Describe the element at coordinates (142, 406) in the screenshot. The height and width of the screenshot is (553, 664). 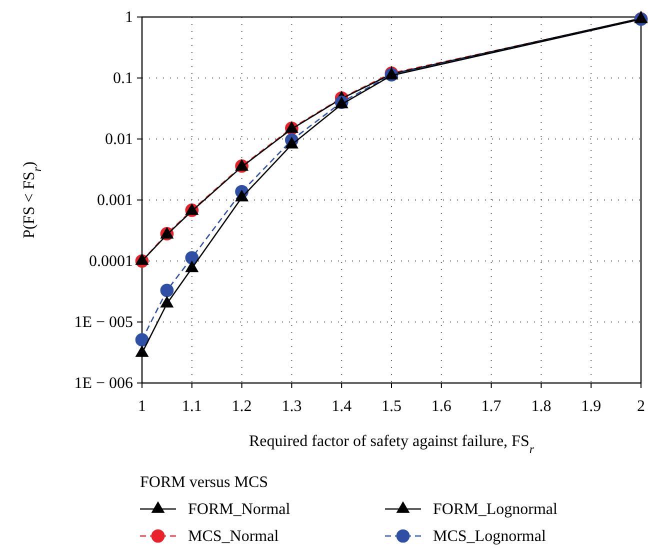
I see `x-tick-label: 1` at that location.